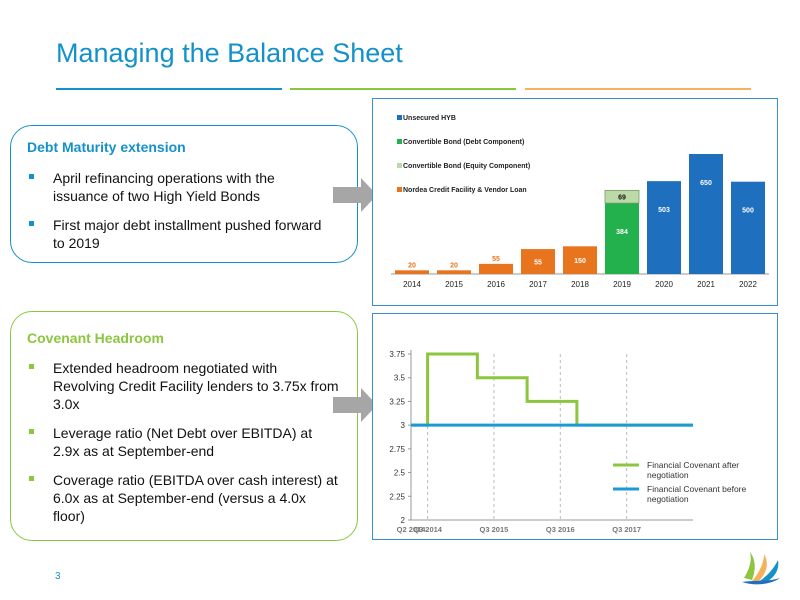 The height and width of the screenshot is (600, 800). Describe the element at coordinates (397, 401) in the screenshot. I see `y-tick-label: 3.25` at that location.